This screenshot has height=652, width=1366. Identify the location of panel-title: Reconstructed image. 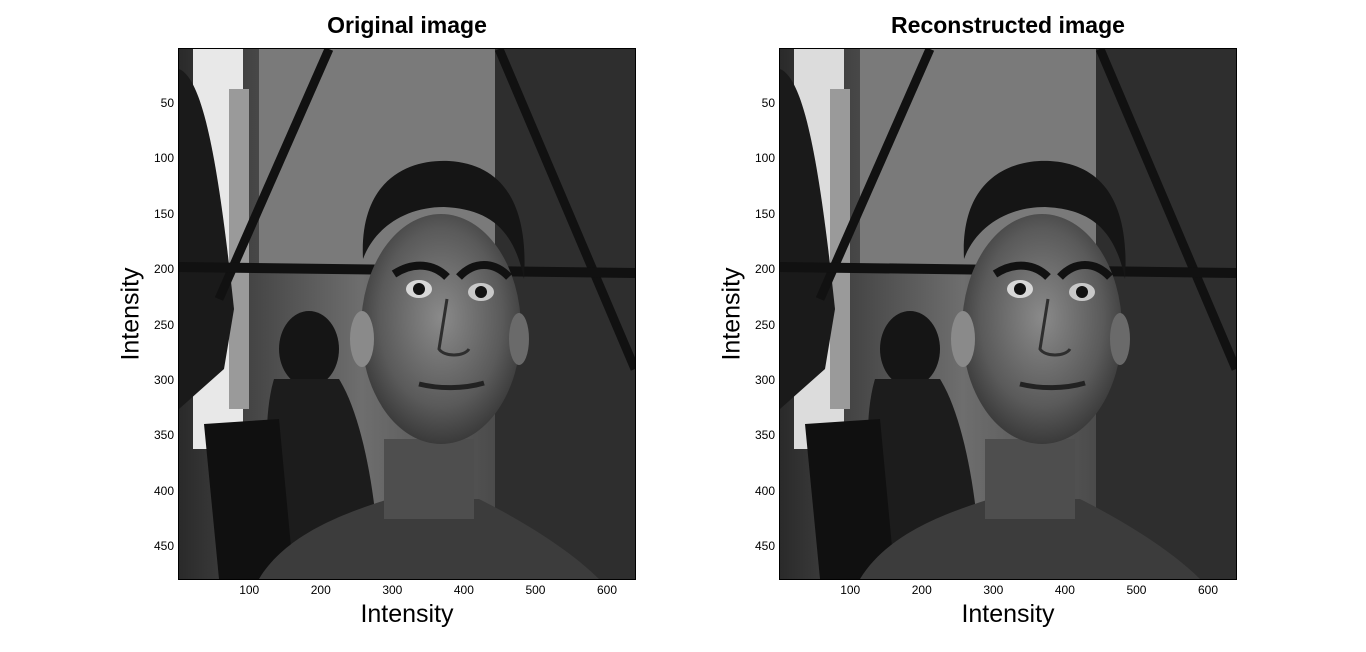
(1008, 25).